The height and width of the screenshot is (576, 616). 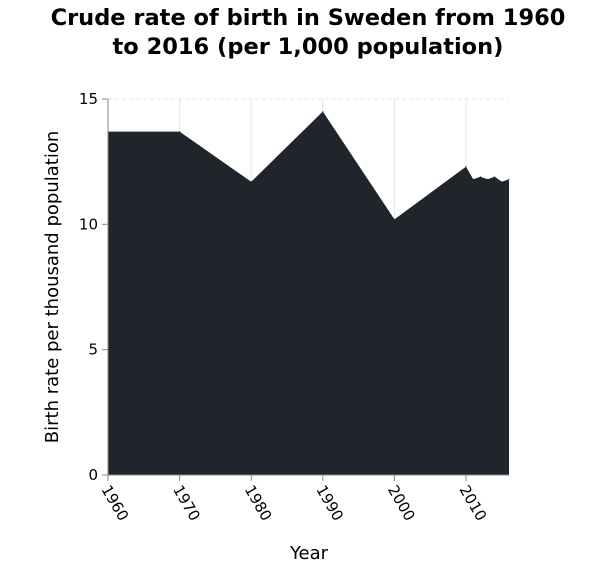 What do you see at coordinates (186, 503) in the screenshot?
I see `x-tick-label: 1970` at bounding box center [186, 503].